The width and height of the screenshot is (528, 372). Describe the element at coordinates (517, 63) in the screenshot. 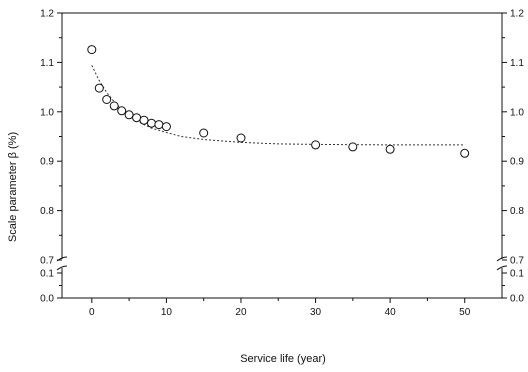

I see `y-tick-label-right: 1.1` at that location.